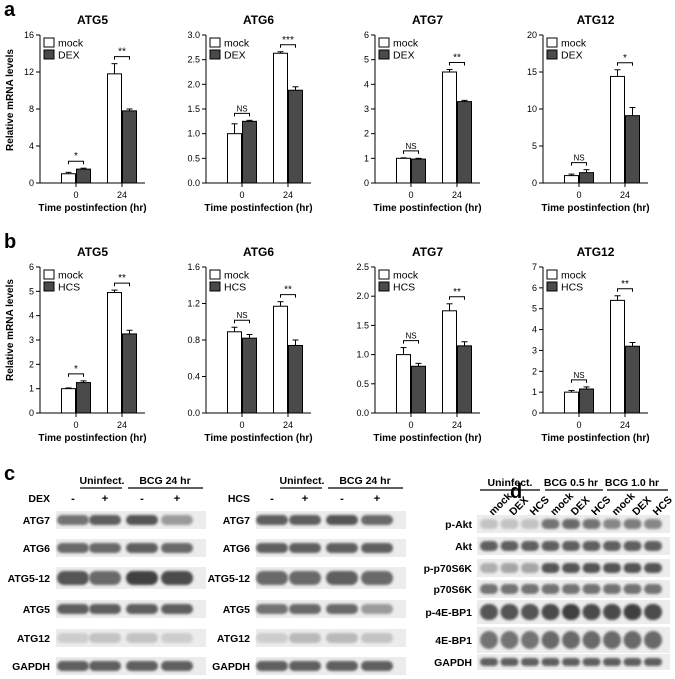 Image resolution: width=675 pixels, height=679 pixels. What do you see at coordinates (193, 84) in the screenshot?
I see `y-tick-label: 2.0` at bounding box center [193, 84].